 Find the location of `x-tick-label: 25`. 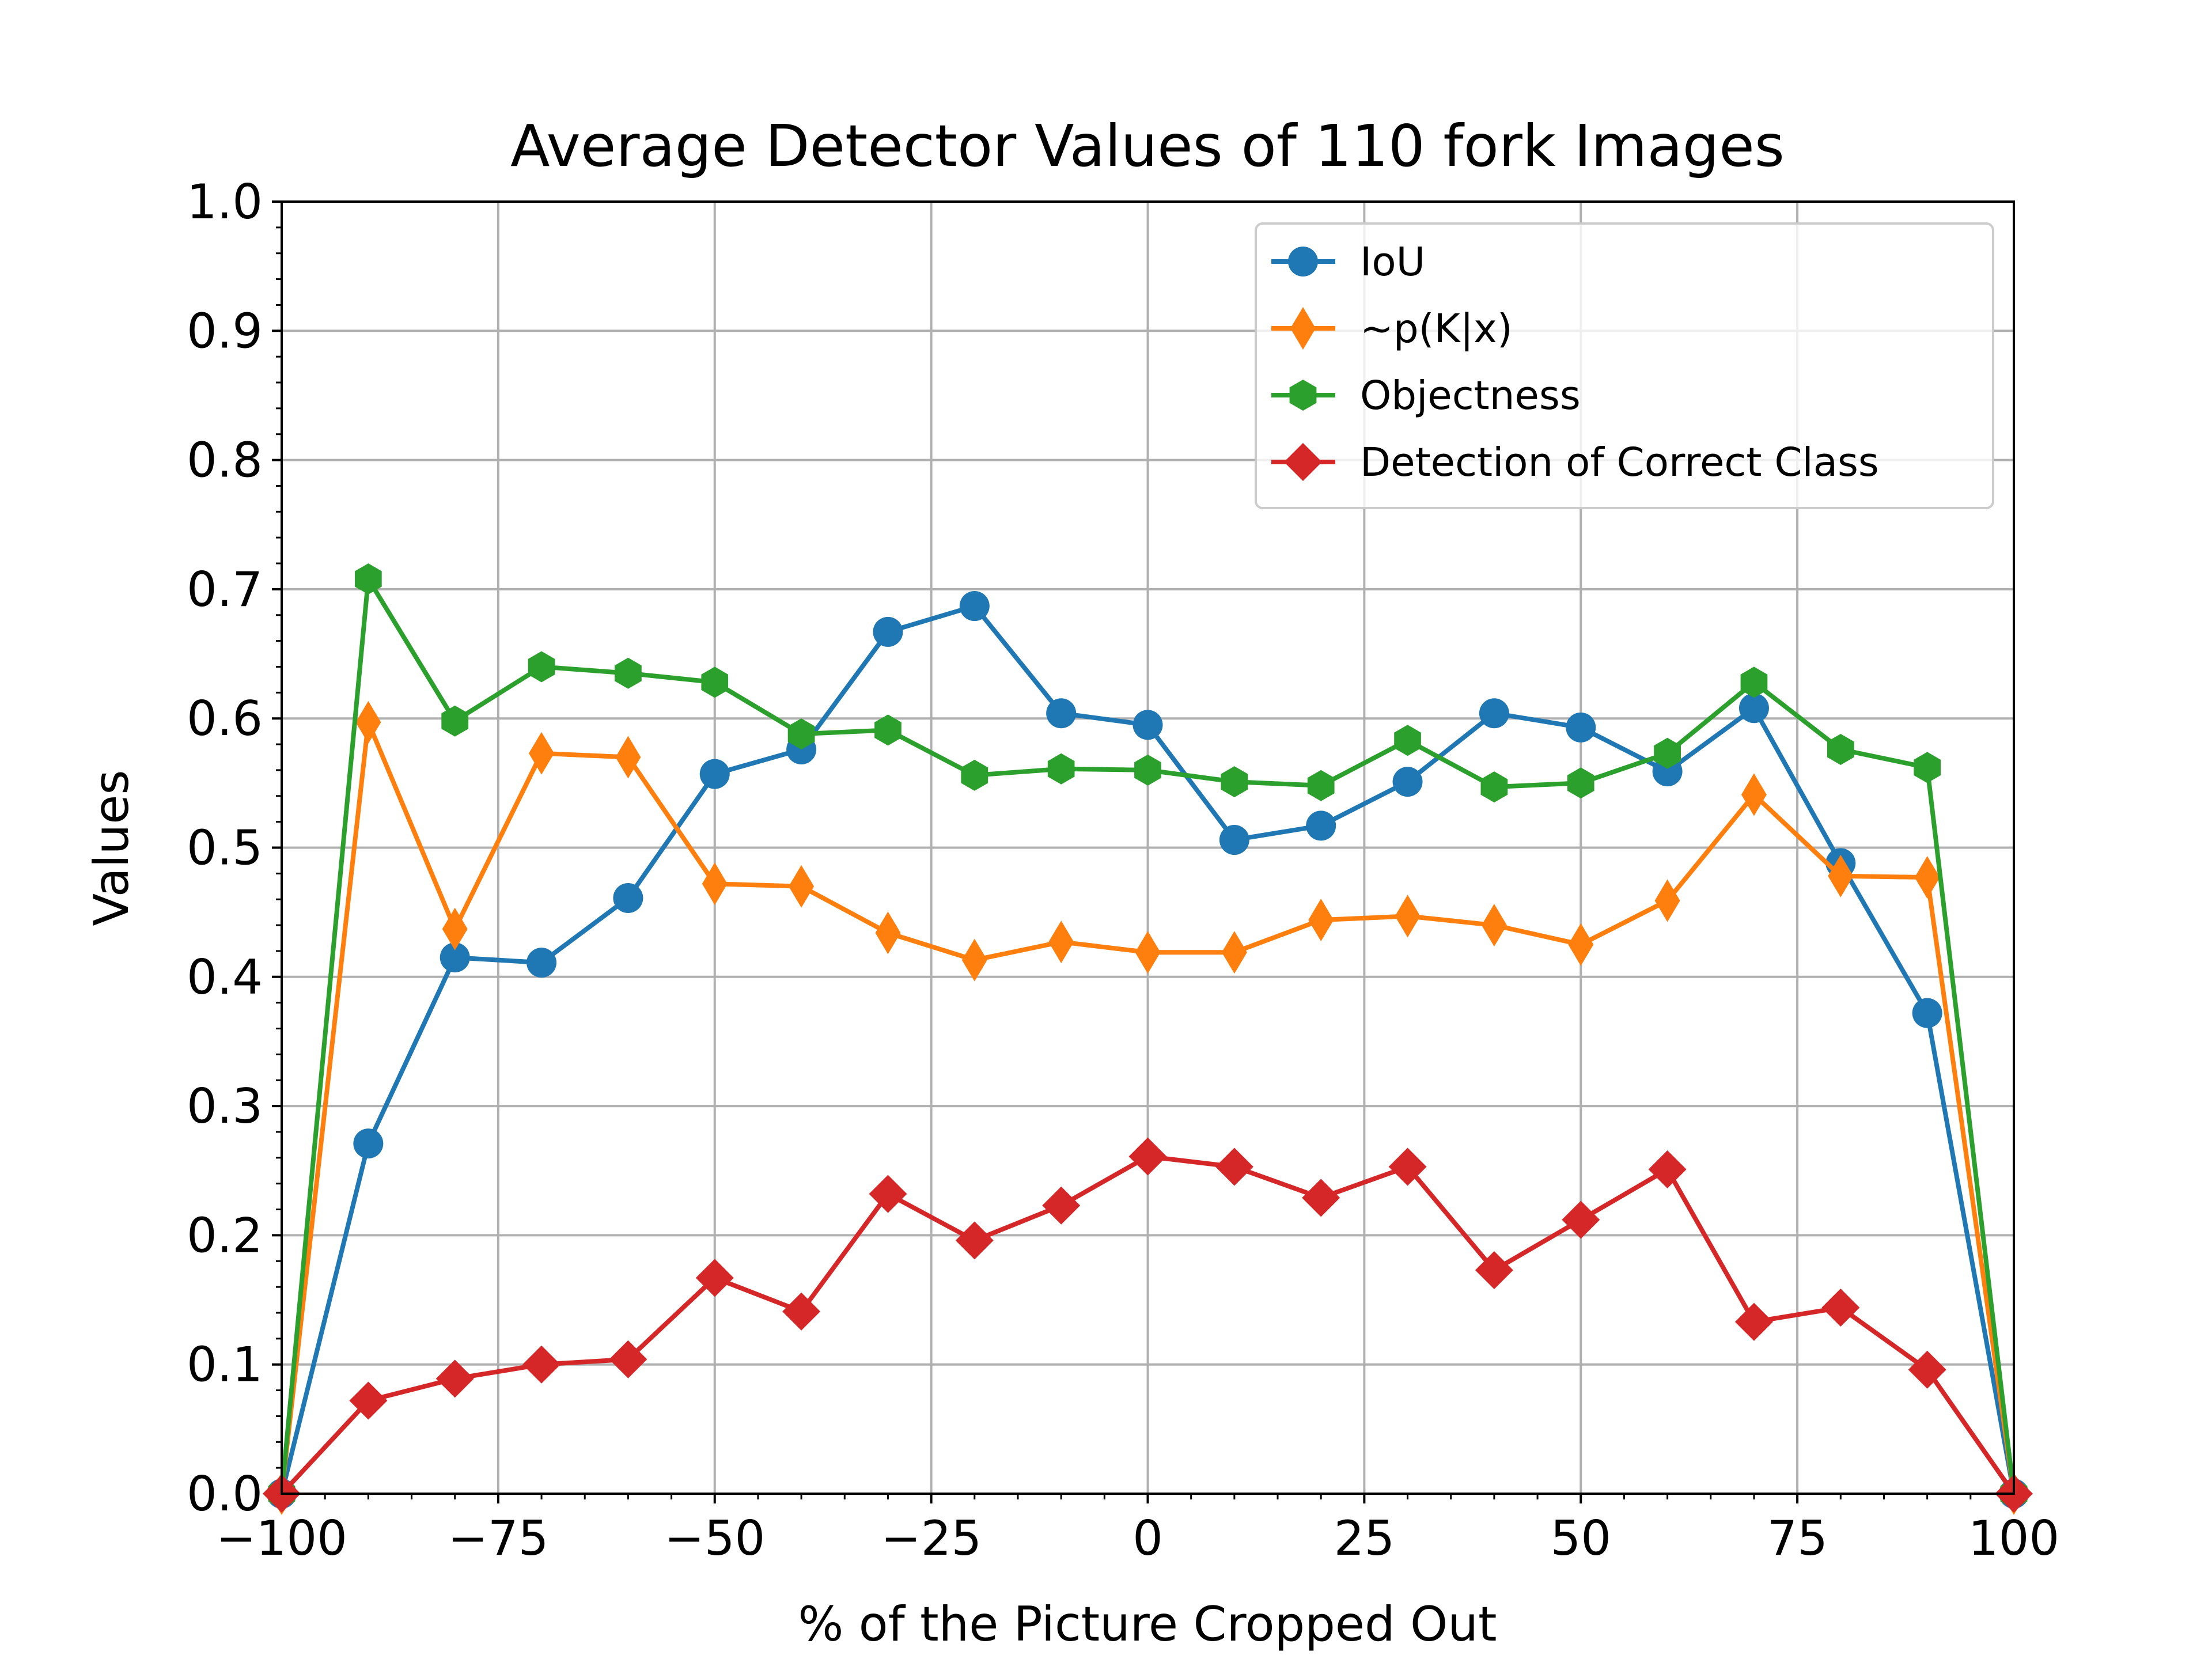

x-tick-label: 25 is located at coordinates (1364, 1538).